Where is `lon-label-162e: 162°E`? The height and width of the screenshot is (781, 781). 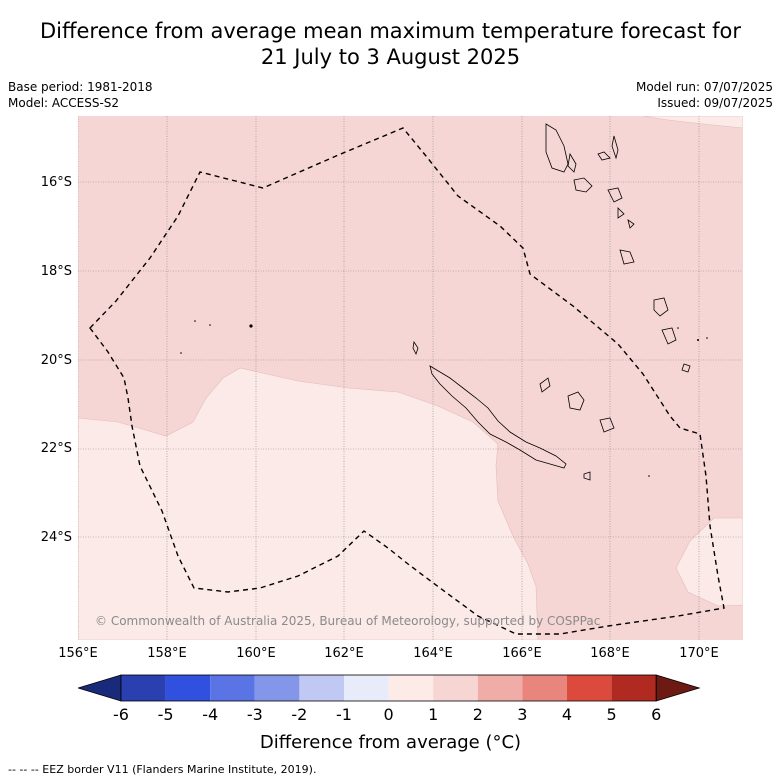 lon-label-162e: 162°E is located at coordinates (344, 653).